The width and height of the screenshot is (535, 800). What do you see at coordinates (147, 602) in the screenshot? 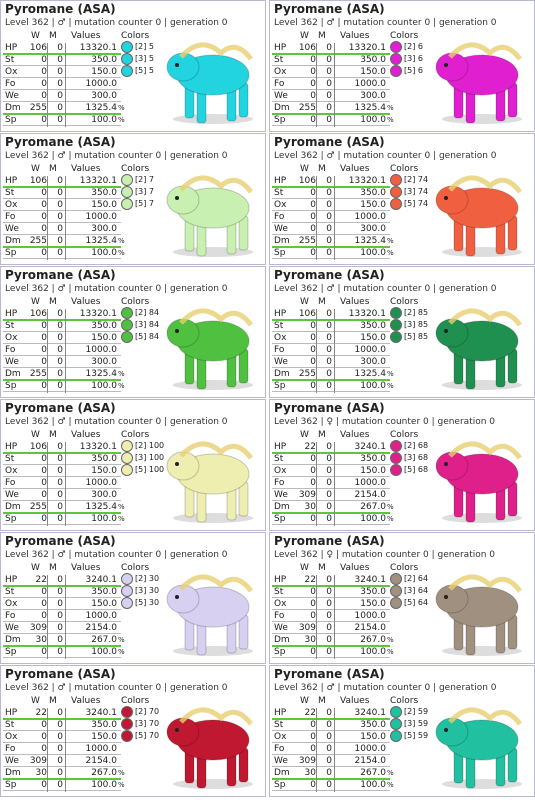
I see `color-label: [5] 30` at bounding box center [147, 602].